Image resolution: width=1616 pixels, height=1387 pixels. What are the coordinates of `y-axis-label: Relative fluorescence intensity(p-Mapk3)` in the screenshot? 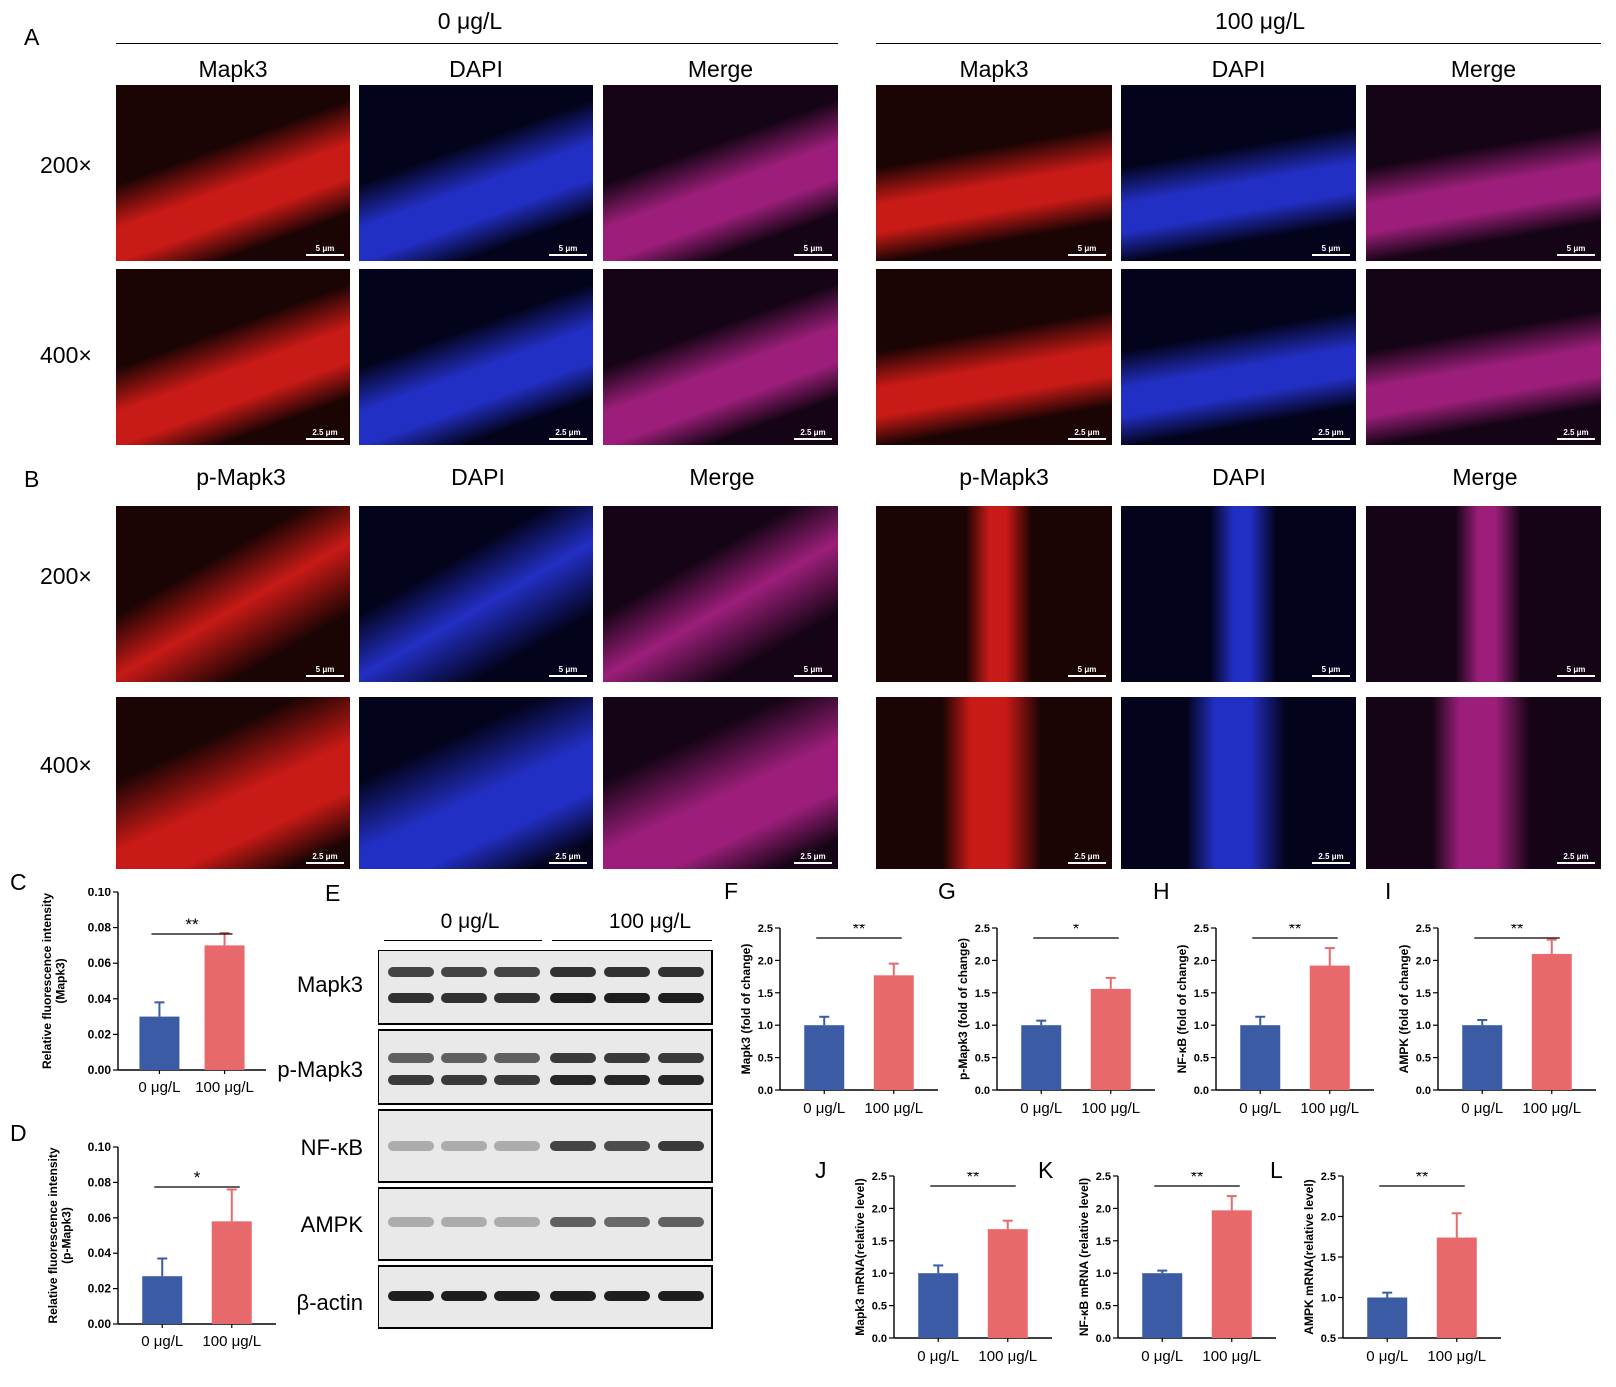 It's located at (60, 1235).